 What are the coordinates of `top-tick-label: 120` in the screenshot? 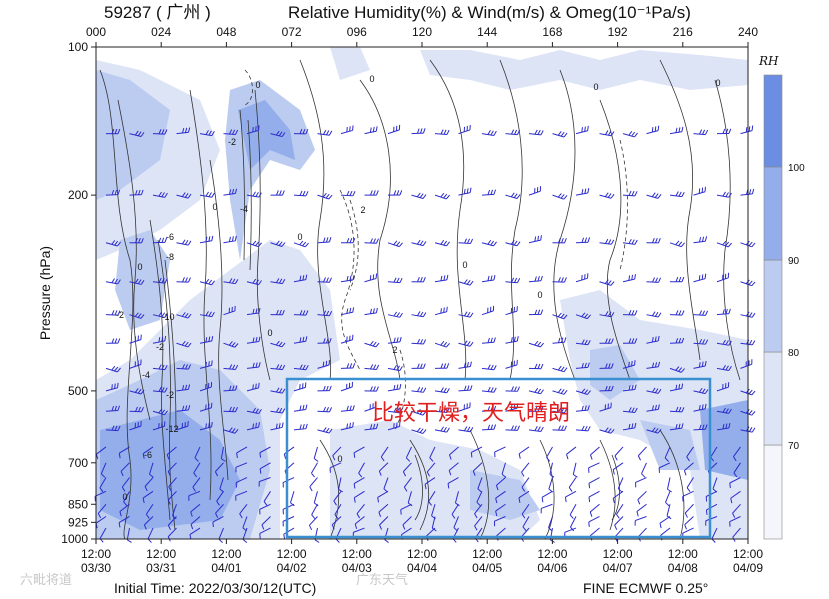 It's located at (422, 32).